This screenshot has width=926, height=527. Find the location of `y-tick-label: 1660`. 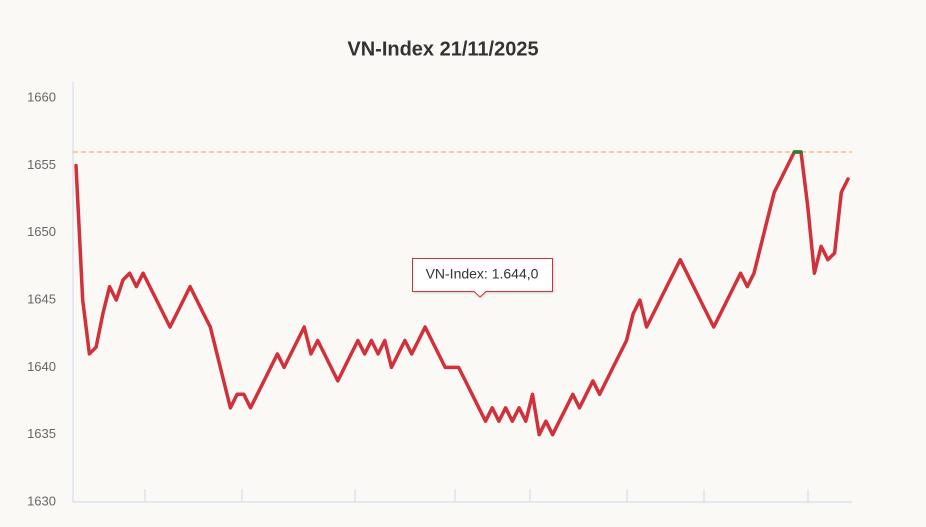

y-tick-label: 1660 is located at coordinates (41, 97).